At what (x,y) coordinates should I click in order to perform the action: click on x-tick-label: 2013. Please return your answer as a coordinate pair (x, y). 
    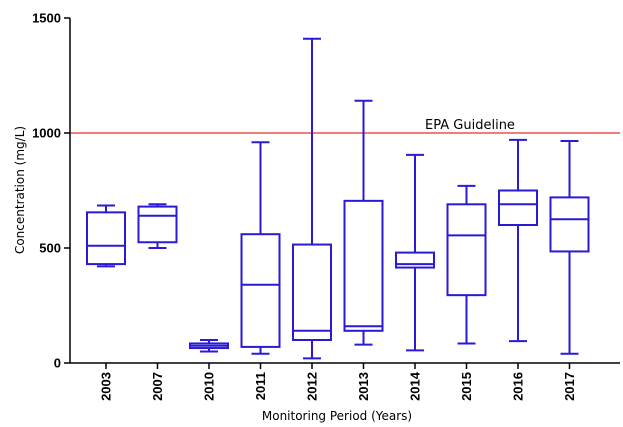
    Looking at the image, I should click on (363, 386).